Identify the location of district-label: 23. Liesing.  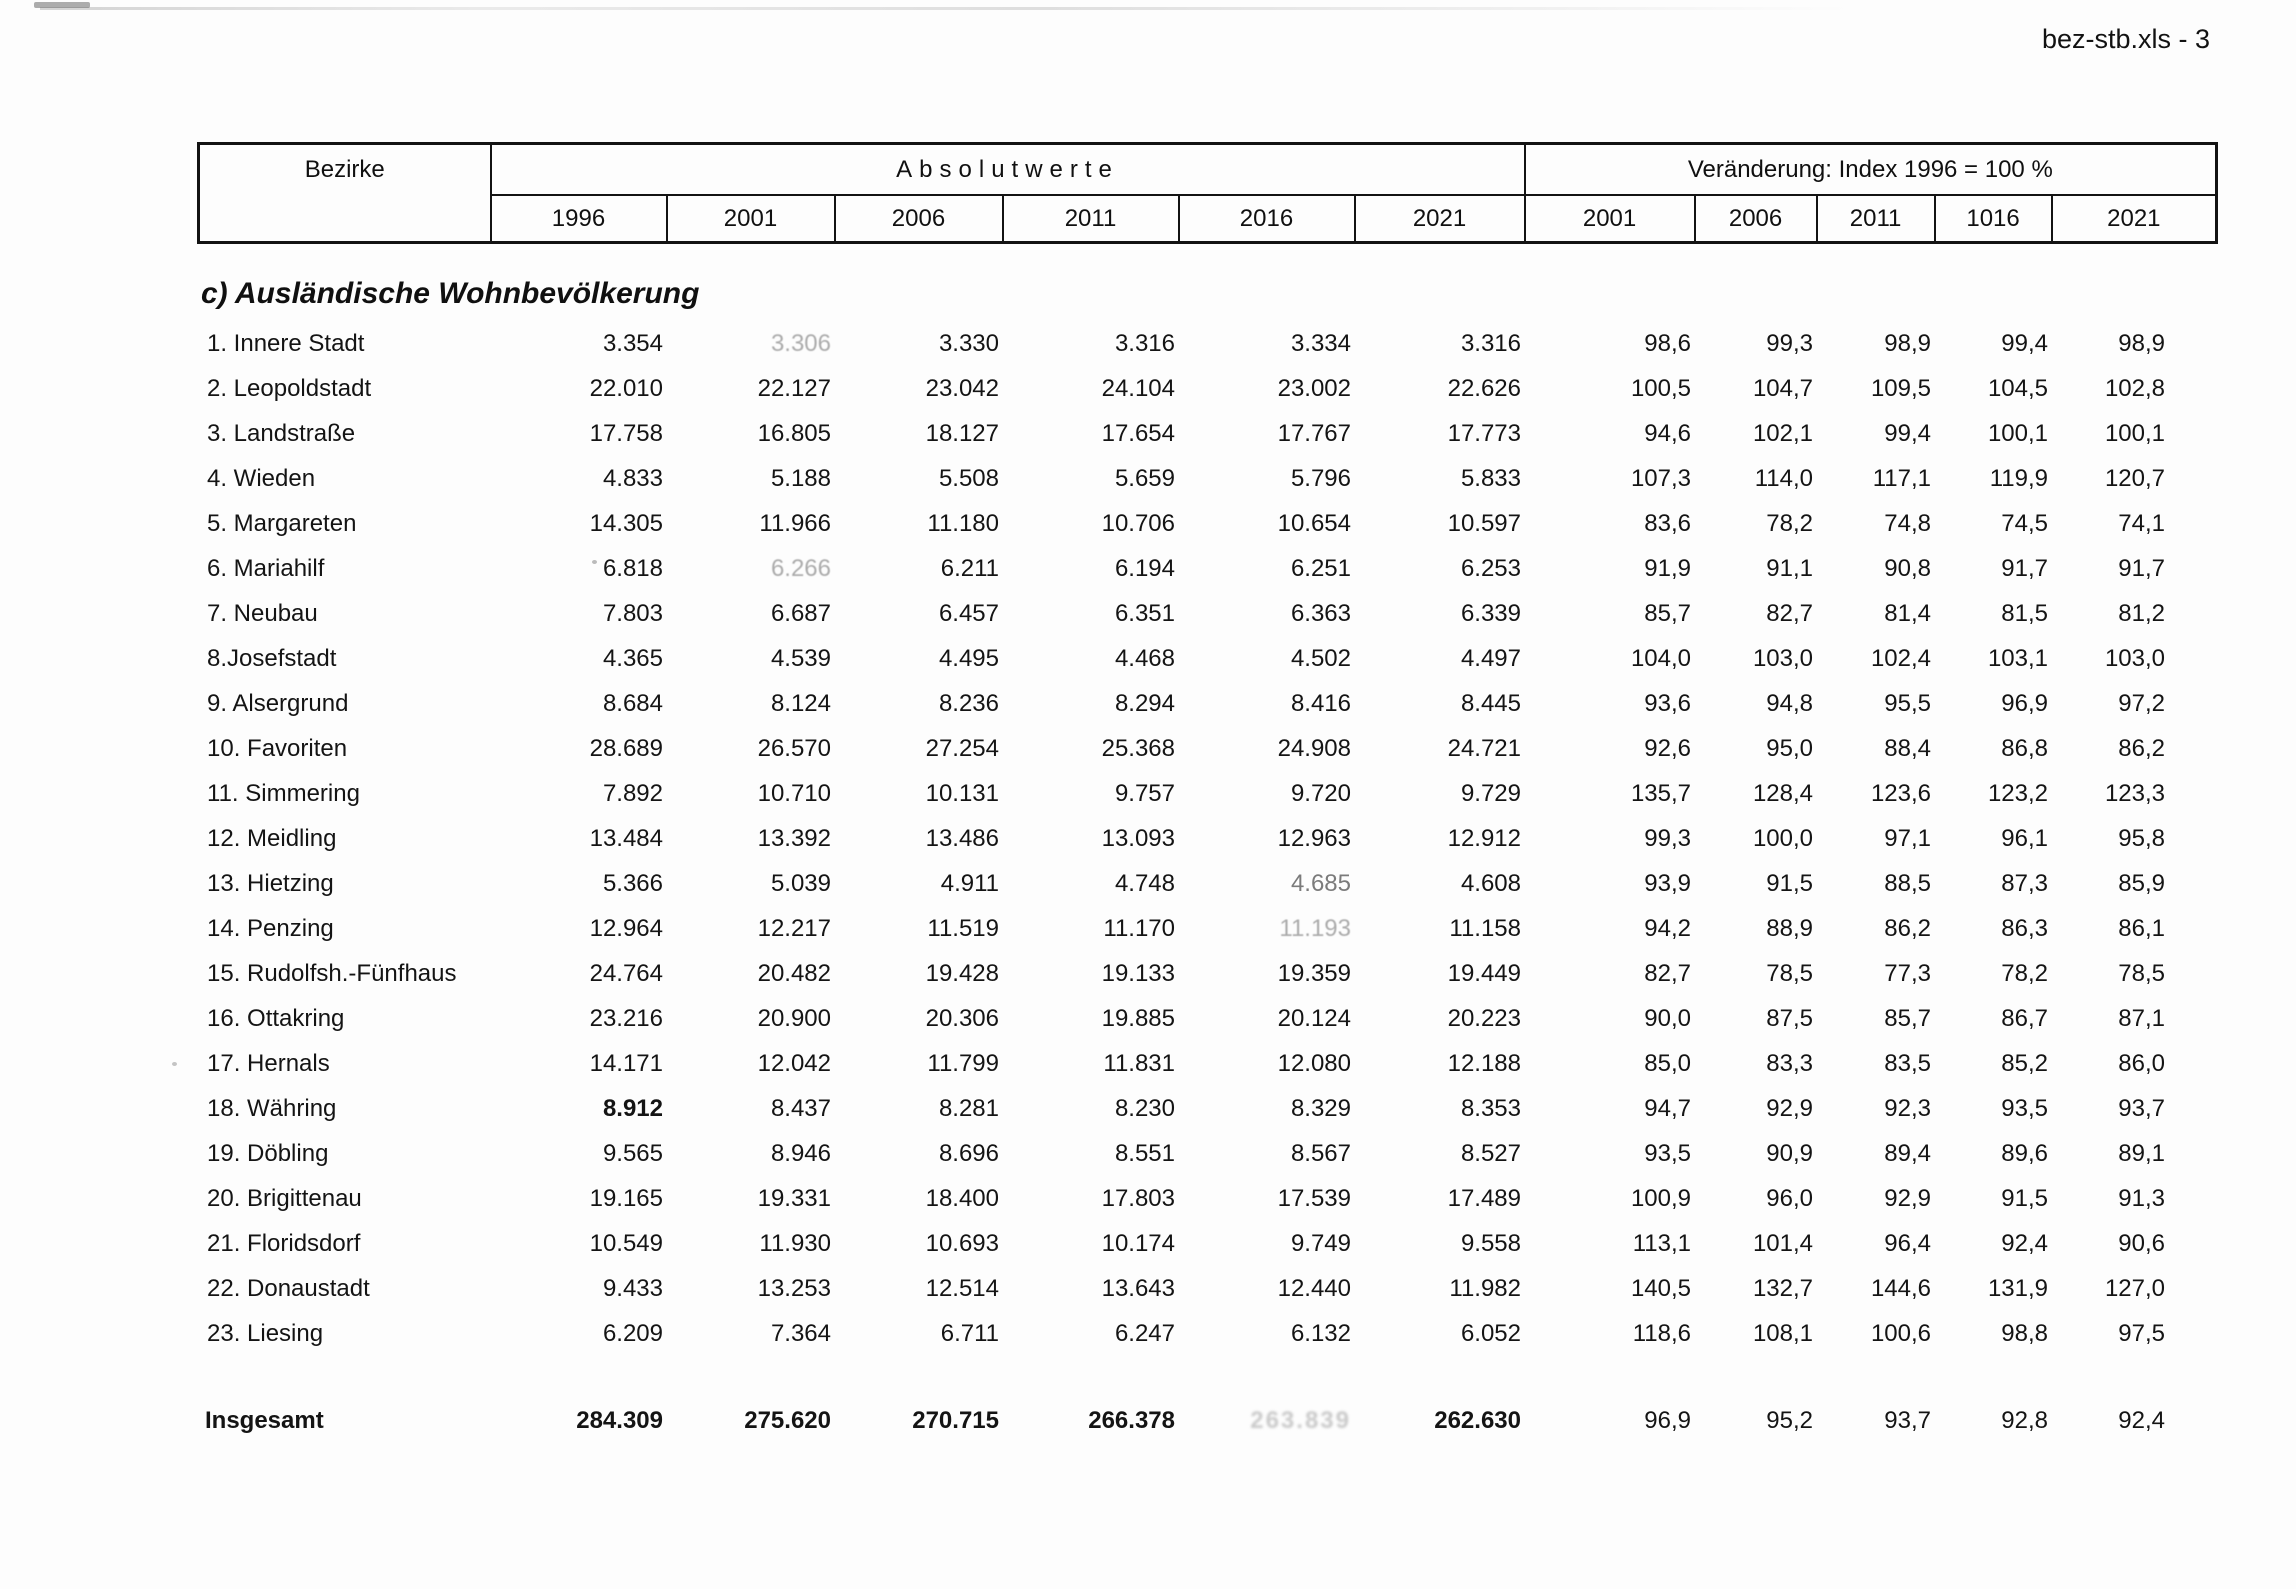
(265, 1333).